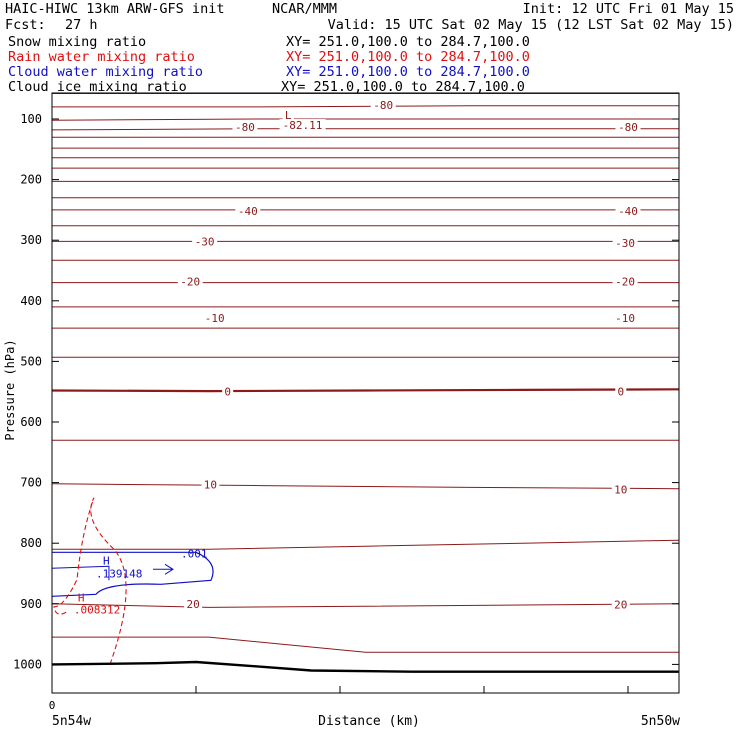  Describe the element at coordinates (31, 361) in the screenshot. I see `y-tick-label: 500` at that location.